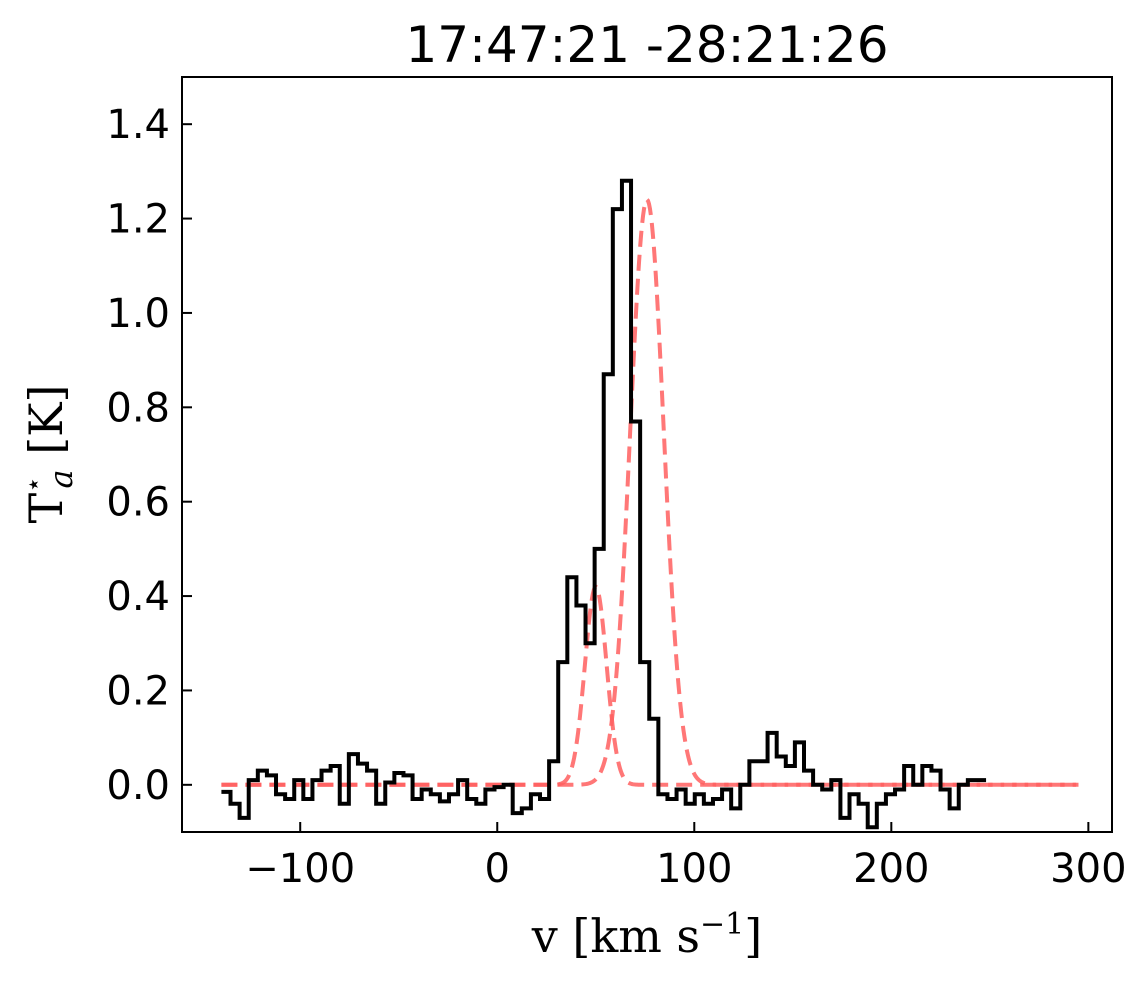 The width and height of the screenshot is (1147, 984). Describe the element at coordinates (497, 869) in the screenshot. I see `x-tick-label: 0` at that location.